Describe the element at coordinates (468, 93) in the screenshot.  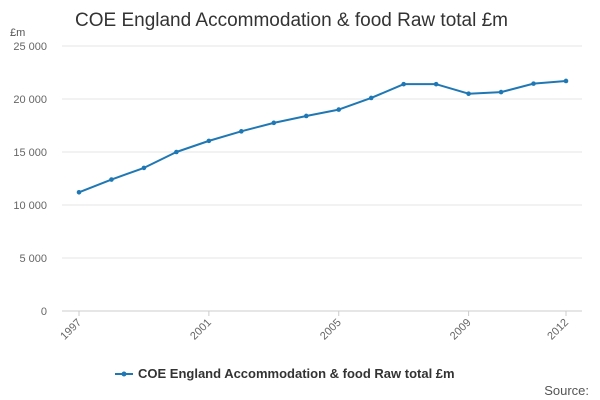
I see `data-point-2009` at that location.